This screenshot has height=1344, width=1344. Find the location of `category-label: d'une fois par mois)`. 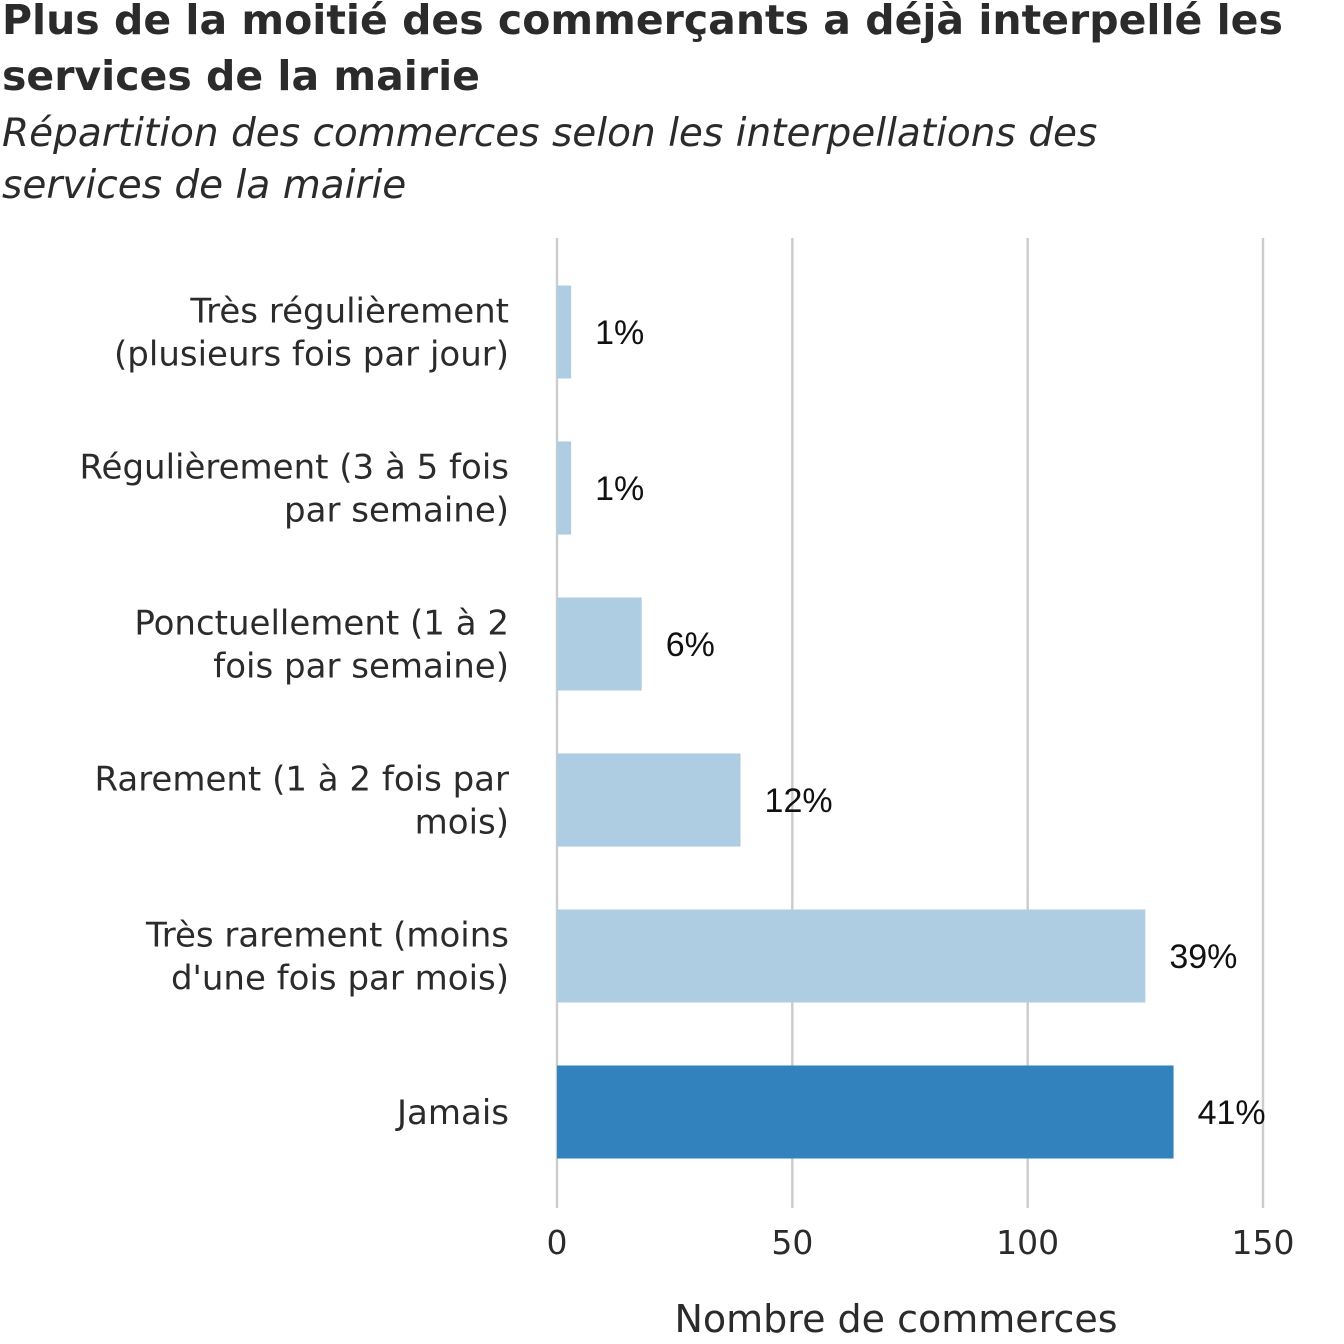

category-label: d'une fois par mois) is located at coordinates (340, 979).